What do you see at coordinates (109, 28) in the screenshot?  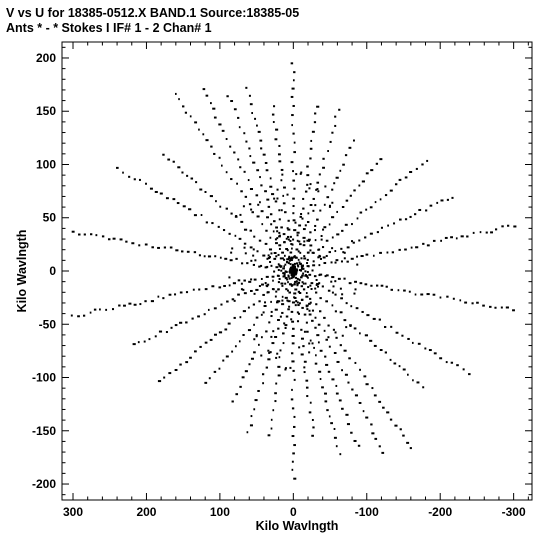 I see `chart-header-line2: Ants * - * Stokes I IF# 1 - 2 Chan# 1` at bounding box center [109, 28].